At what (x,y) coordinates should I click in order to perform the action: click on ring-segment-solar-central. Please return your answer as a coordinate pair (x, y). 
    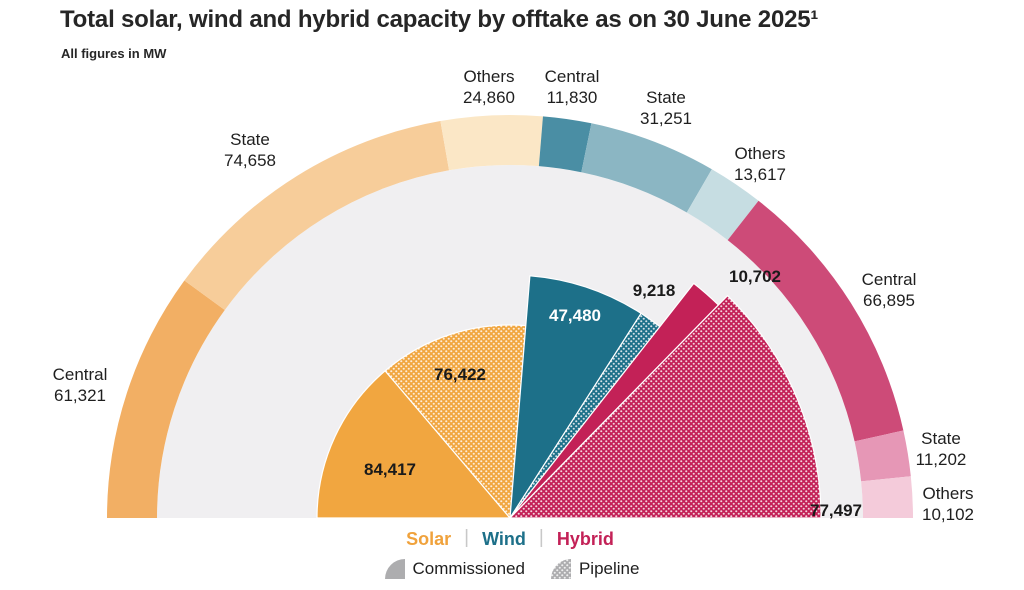
    Looking at the image, I should click on (166, 399).